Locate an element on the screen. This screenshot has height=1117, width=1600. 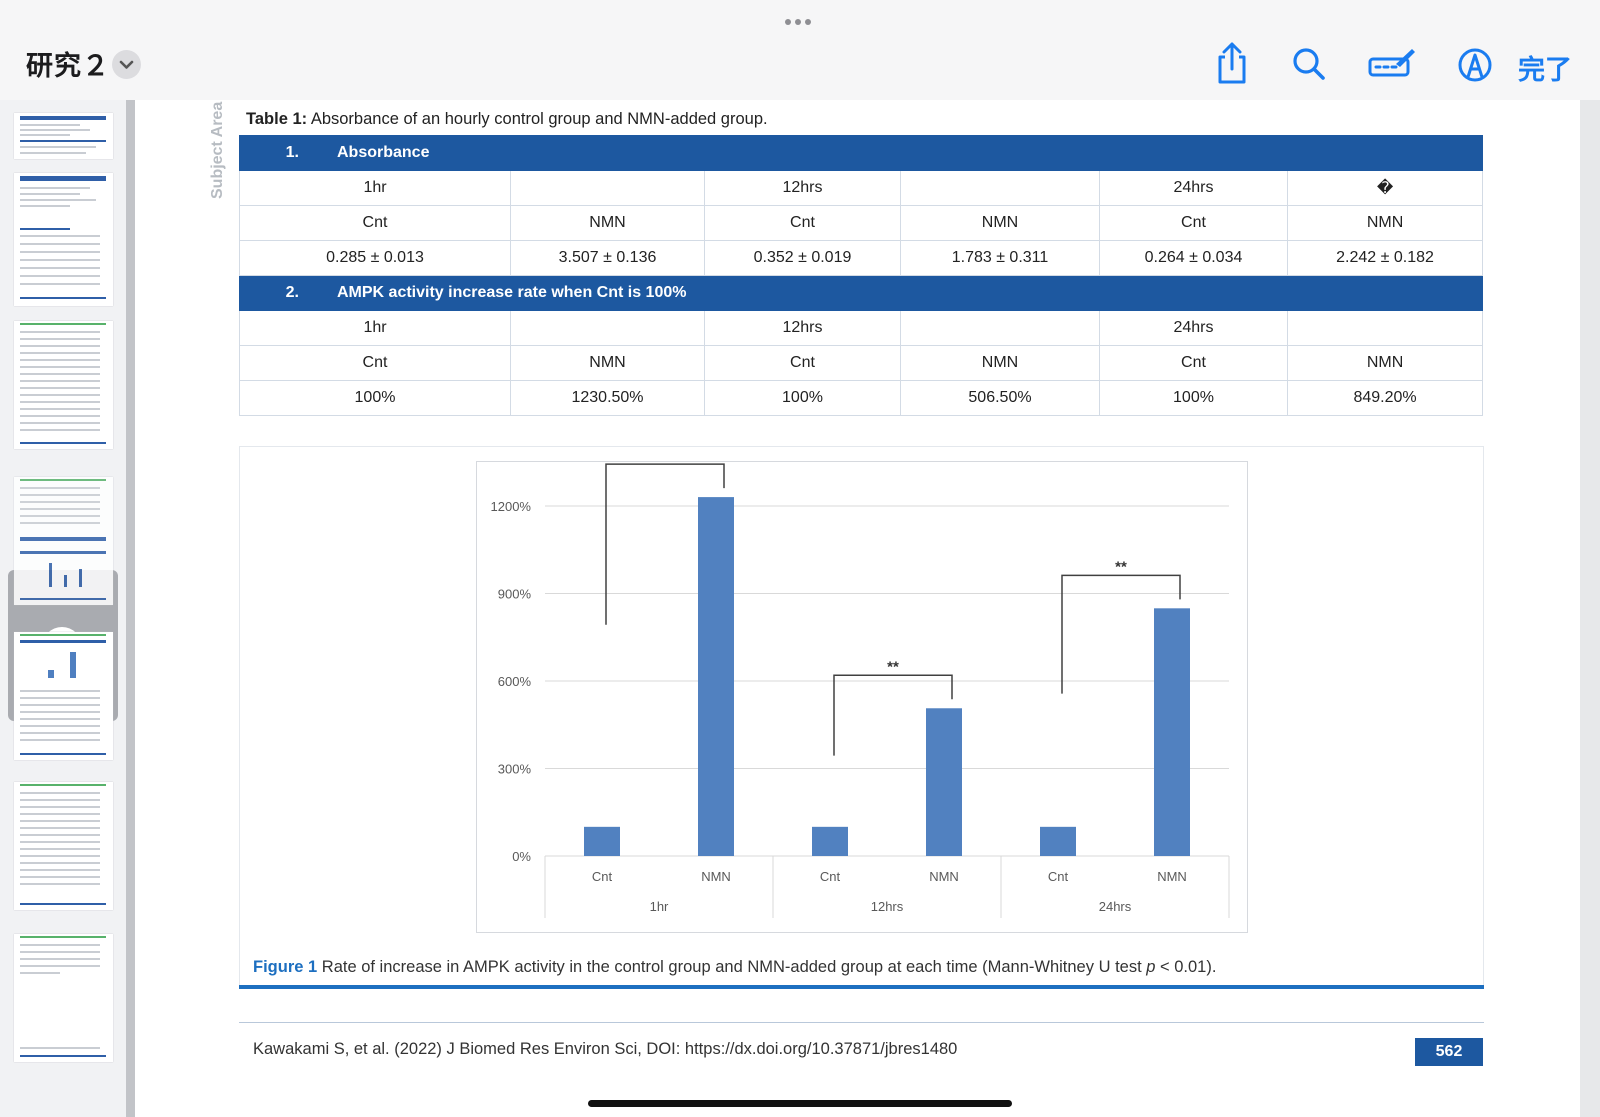
figure-caption-end: < 0.01). is located at coordinates (1186, 967).